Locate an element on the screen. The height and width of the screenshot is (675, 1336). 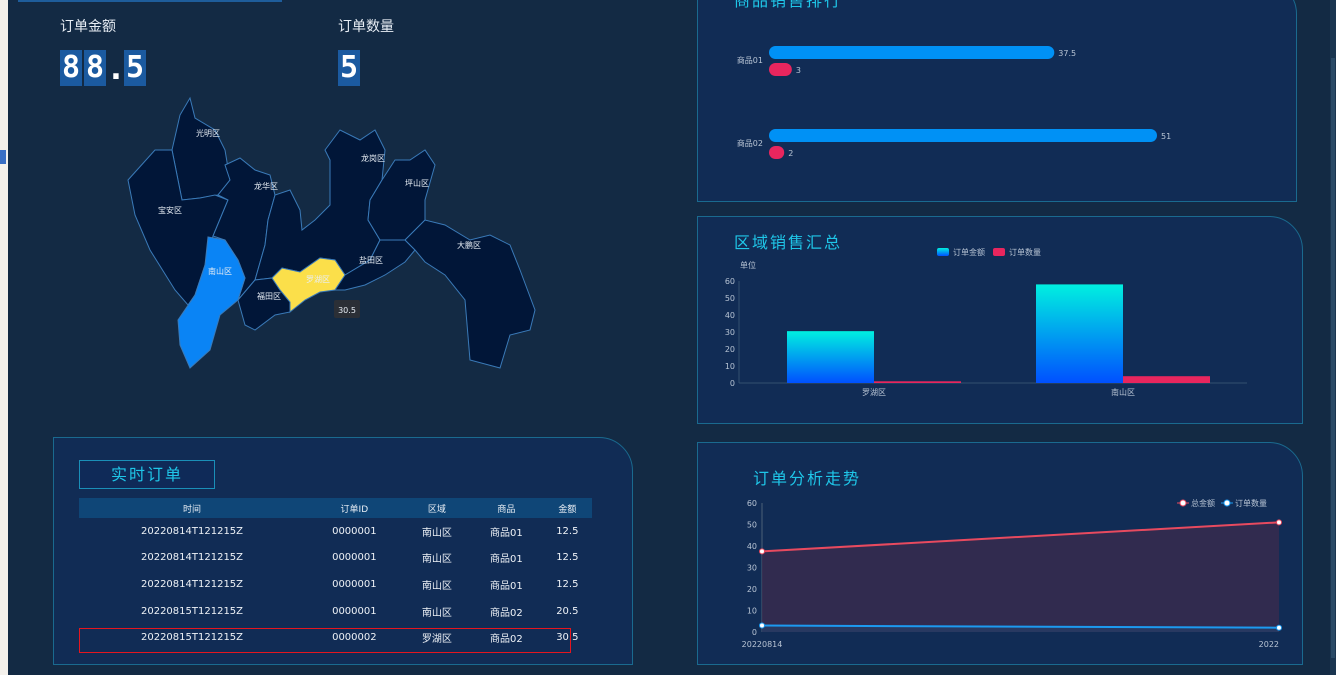
bar-value-label: 37.5 is located at coordinates (1067, 53).